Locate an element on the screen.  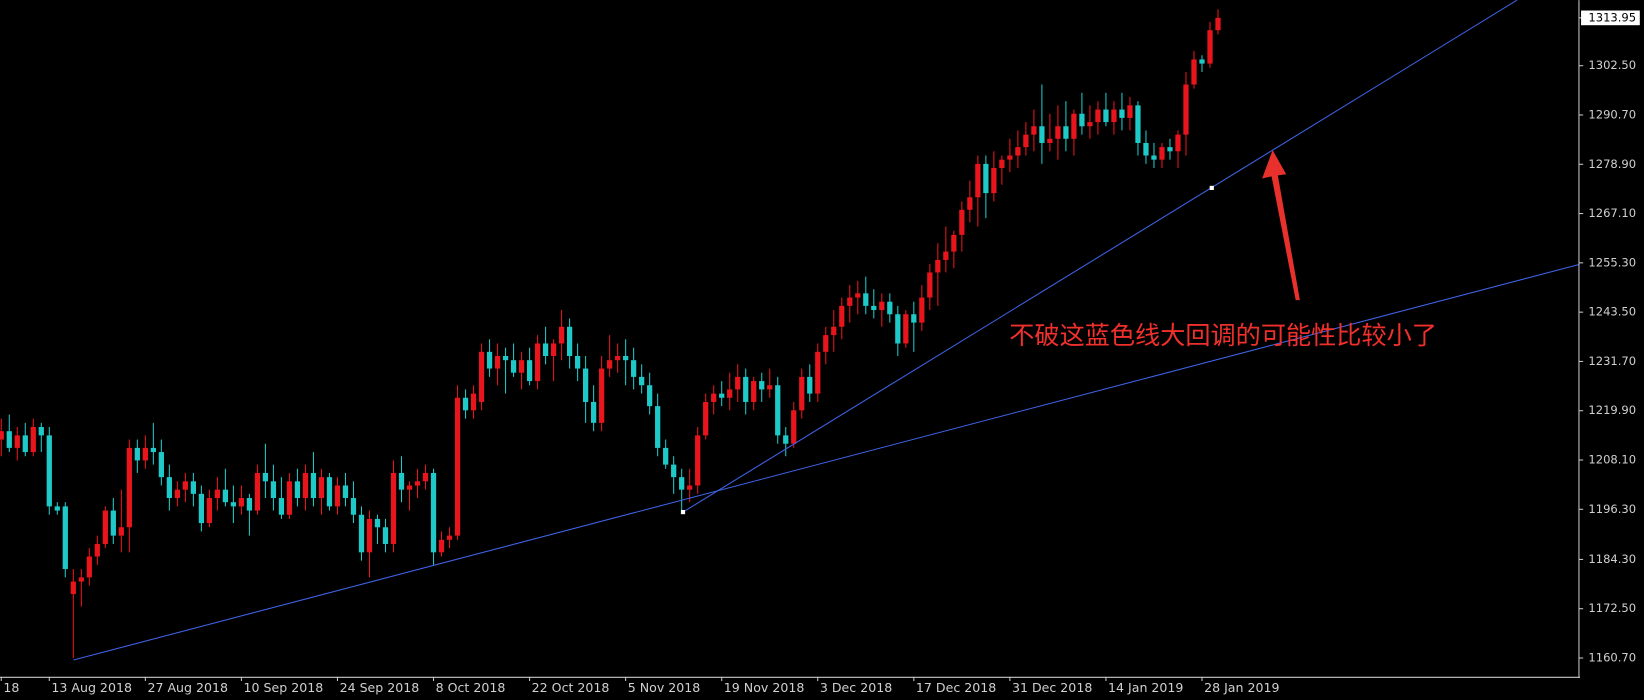
x-tick-label: 31 Dec 2018 is located at coordinates (1052, 687).